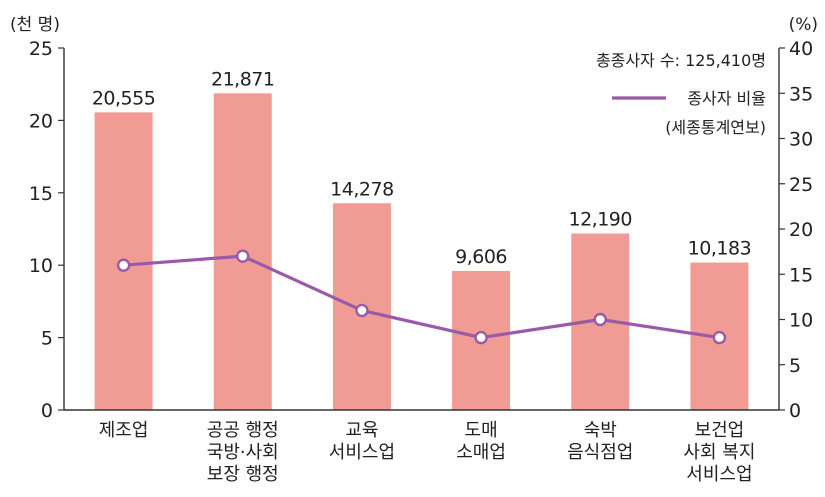  I want to click on category-label-line: 사회 복지, so click(719, 452).